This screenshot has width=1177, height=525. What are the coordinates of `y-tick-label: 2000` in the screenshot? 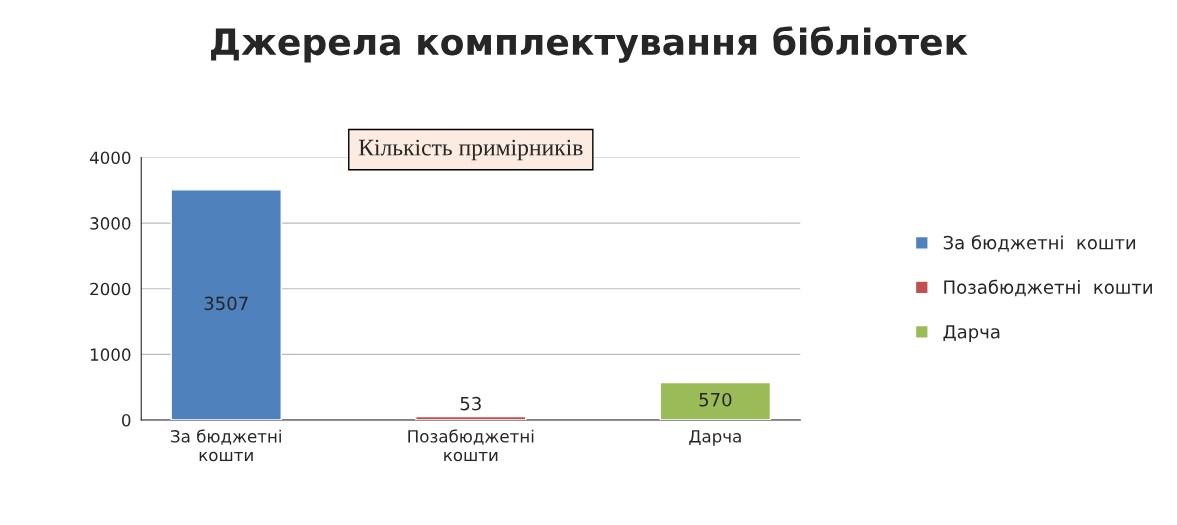 It's located at (110, 289).